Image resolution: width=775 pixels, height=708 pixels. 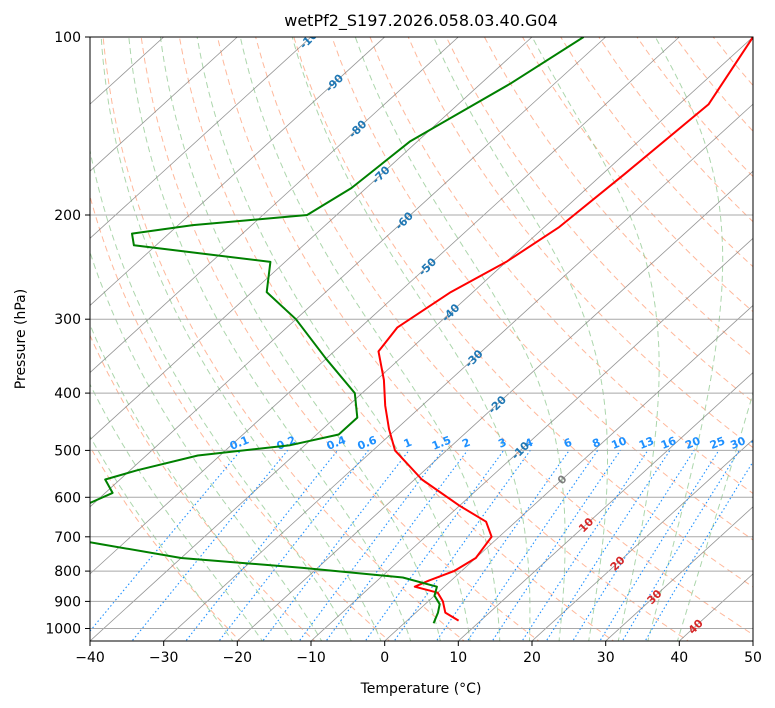 What do you see at coordinates (502, 443) in the screenshot?
I see `mixing-ratio-label: 3` at bounding box center [502, 443].